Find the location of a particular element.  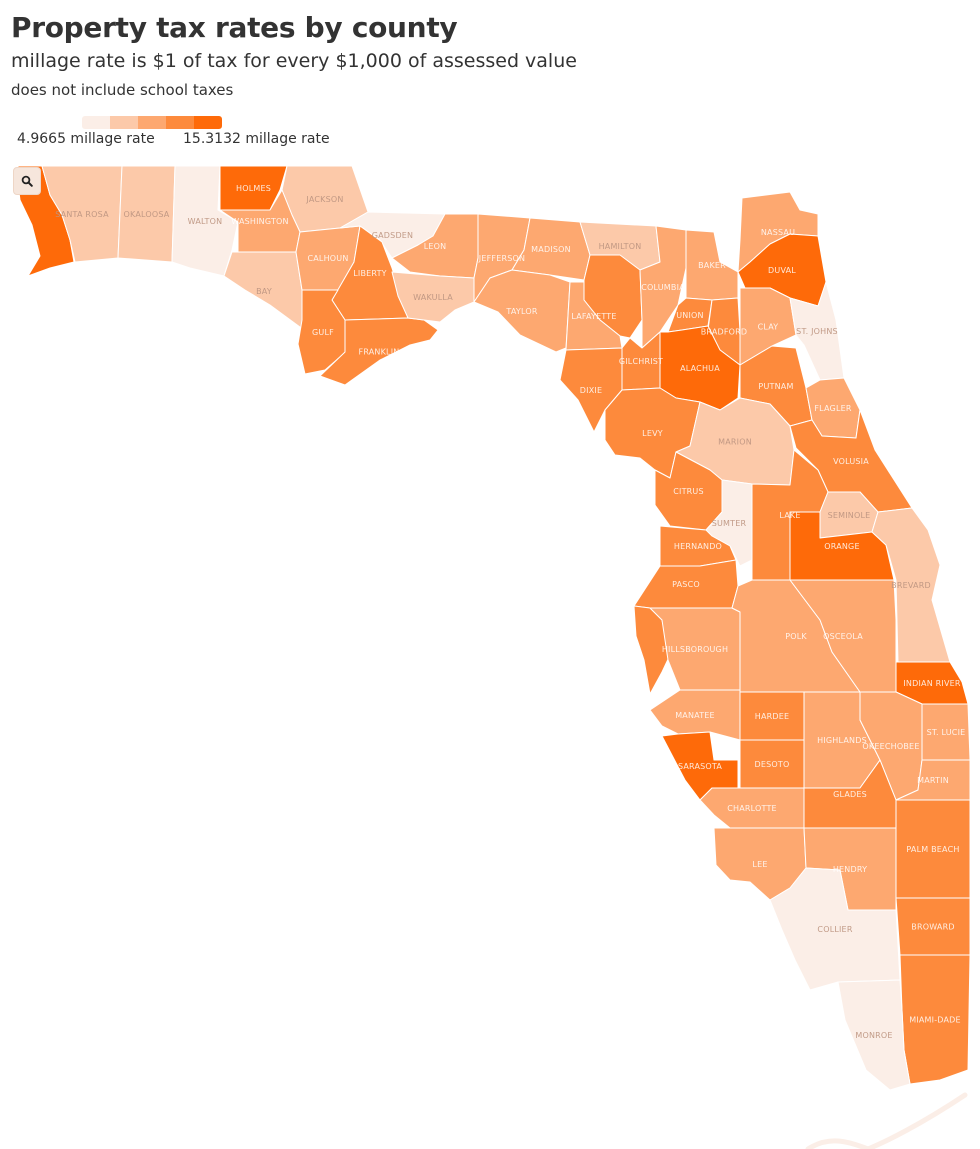

county-label: ORANGE is located at coordinates (841, 546).